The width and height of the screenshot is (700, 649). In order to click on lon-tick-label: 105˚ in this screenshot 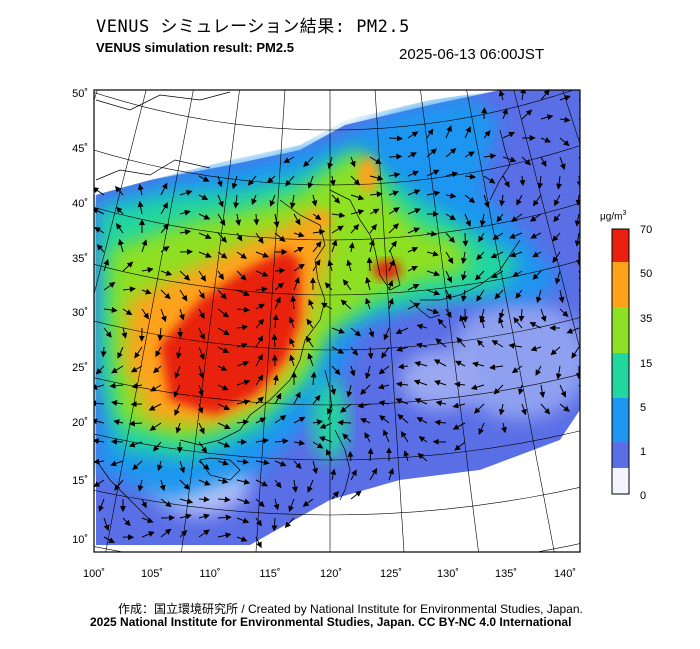, I will do `click(152, 574)`.